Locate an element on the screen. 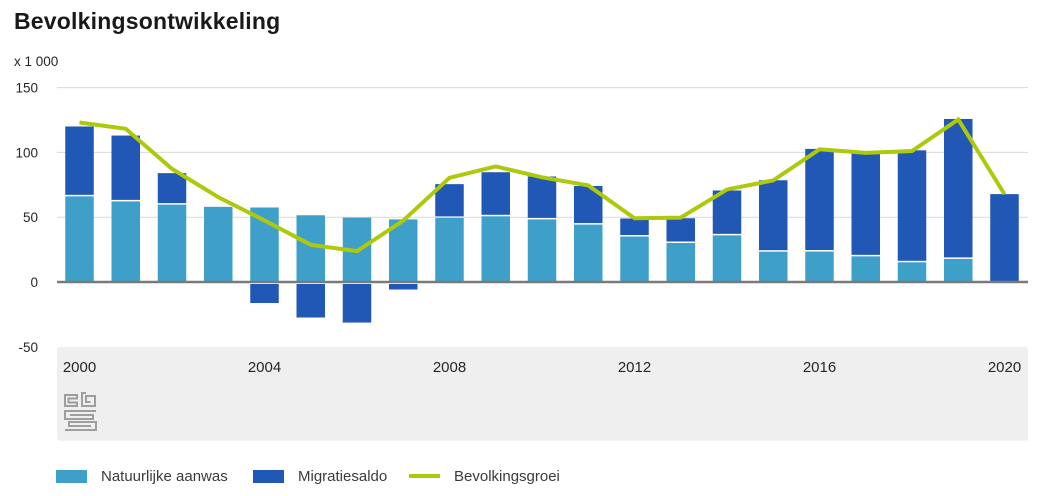 The height and width of the screenshot is (496, 1063). legend-item-natuurlijke-aanwas: Natuurlijke aanwas is located at coordinates (142, 476).